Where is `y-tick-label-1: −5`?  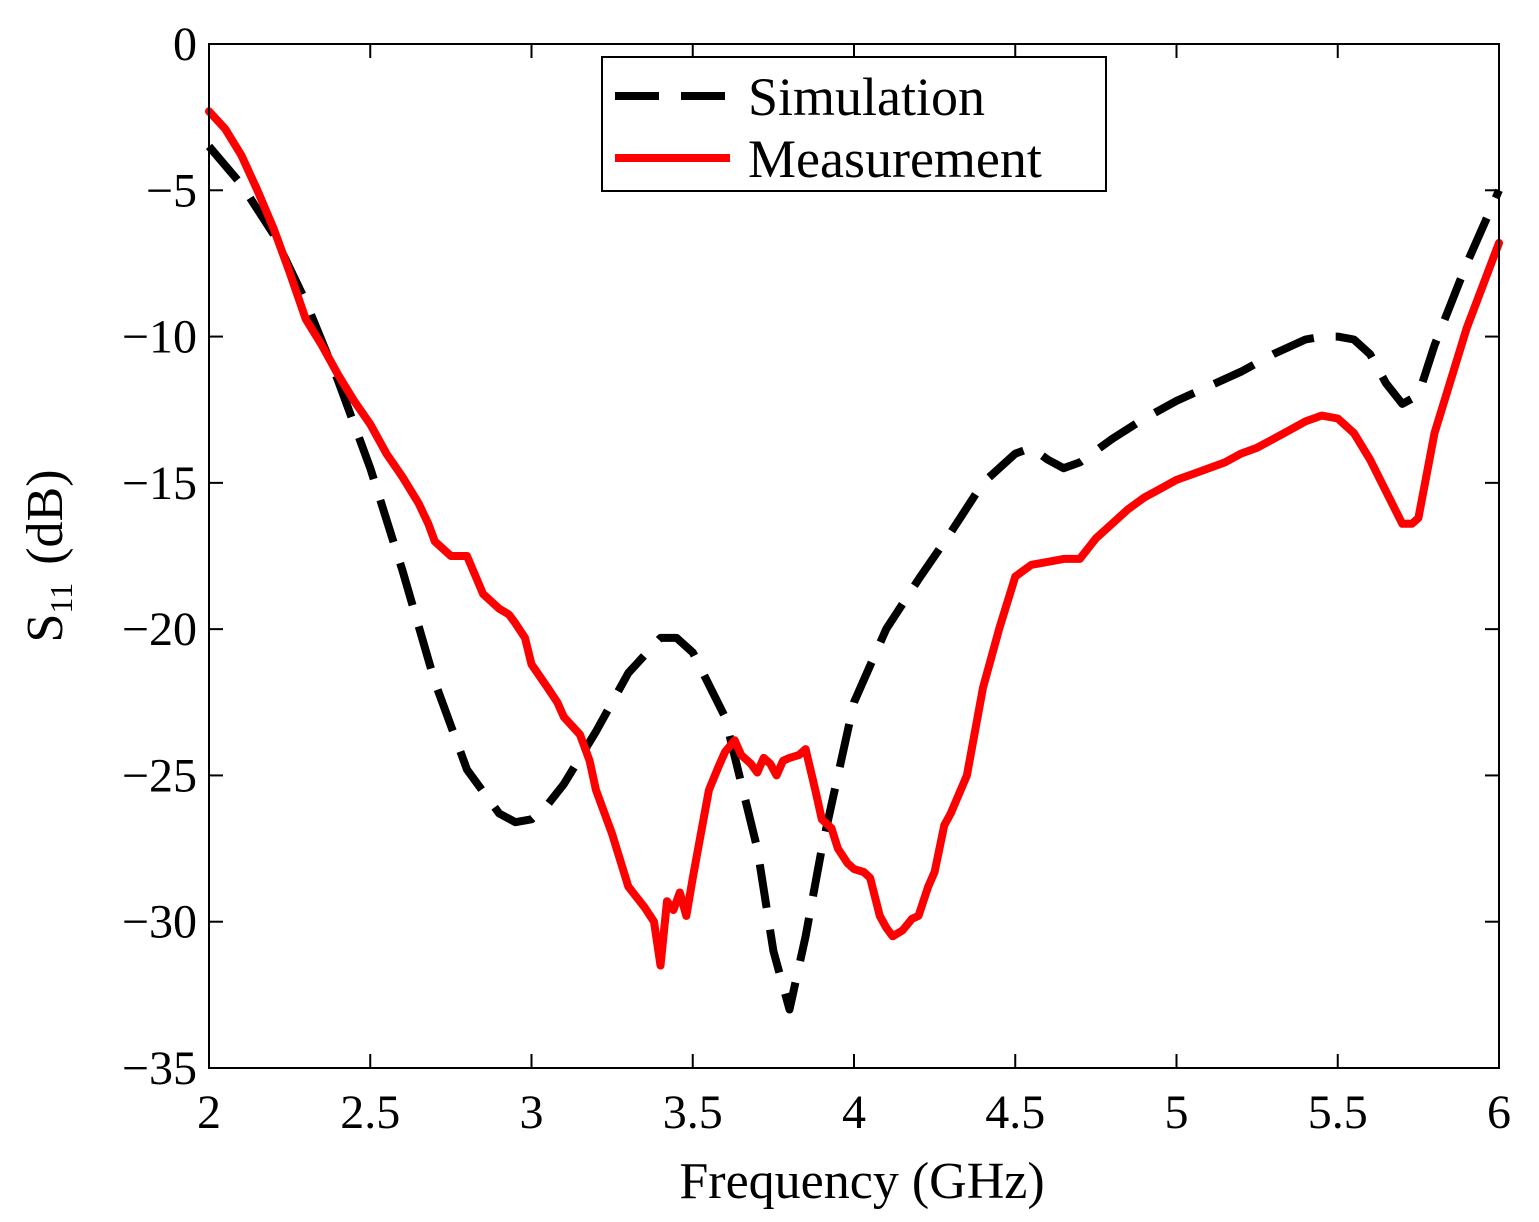 y-tick-label-1: −5 is located at coordinates (171, 190).